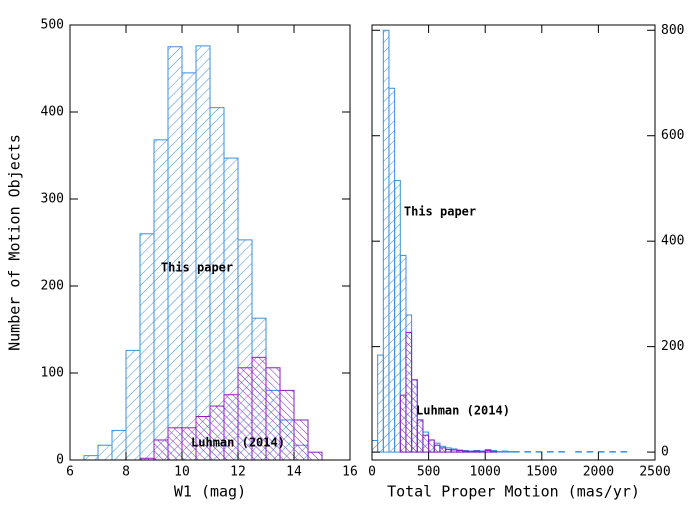 The width and height of the screenshot is (694, 518). What do you see at coordinates (70, 472) in the screenshot?
I see `x-tick-label: 6` at bounding box center [70, 472].